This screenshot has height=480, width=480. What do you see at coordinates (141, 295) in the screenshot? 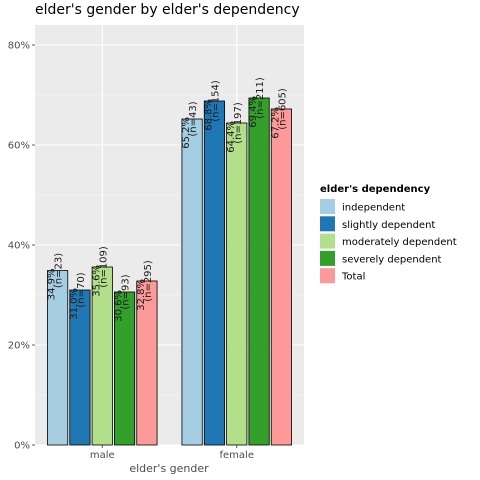
I see `bar-pct-label: 32.8%` at bounding box center [141, 295].